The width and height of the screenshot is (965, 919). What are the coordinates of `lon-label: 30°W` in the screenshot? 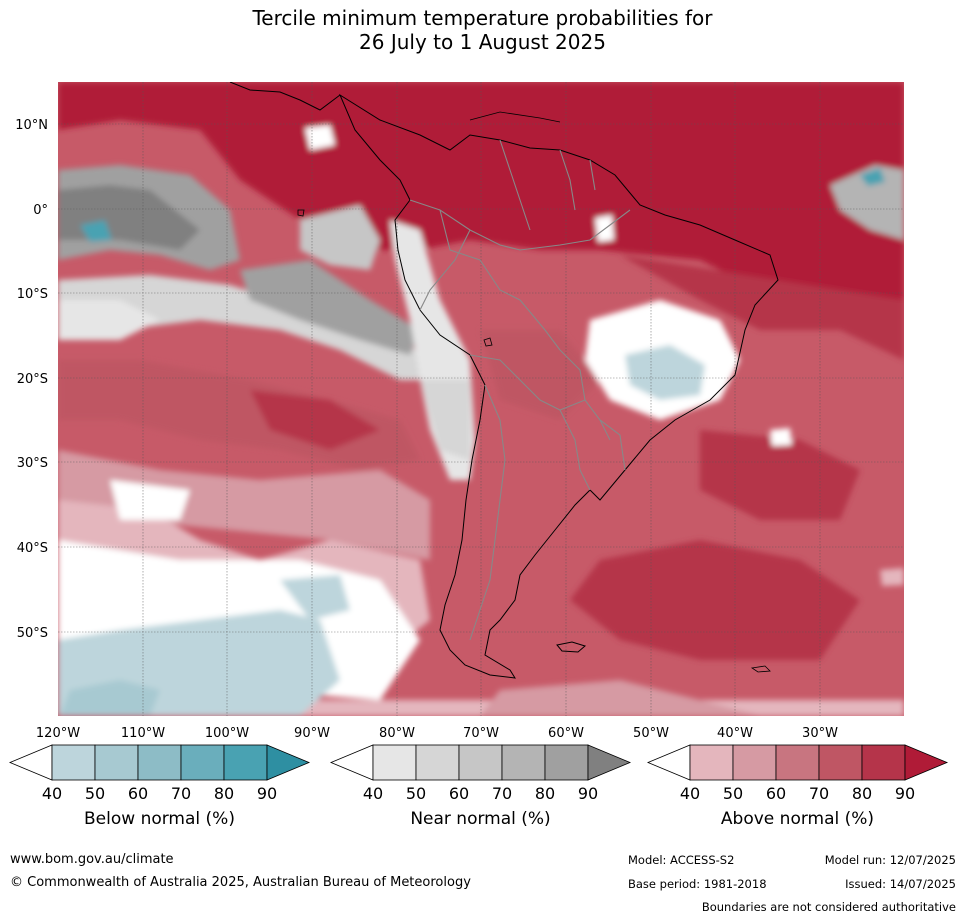 It's located at (820, 733).